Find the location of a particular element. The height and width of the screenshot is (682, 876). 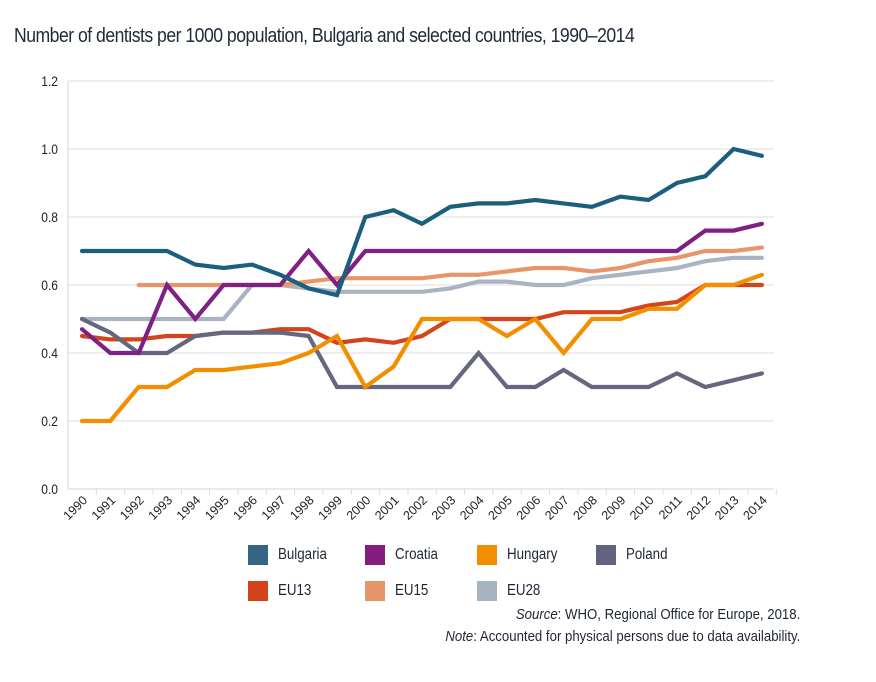

x-tick-label: 2007 is located at coordinates (557, 508).